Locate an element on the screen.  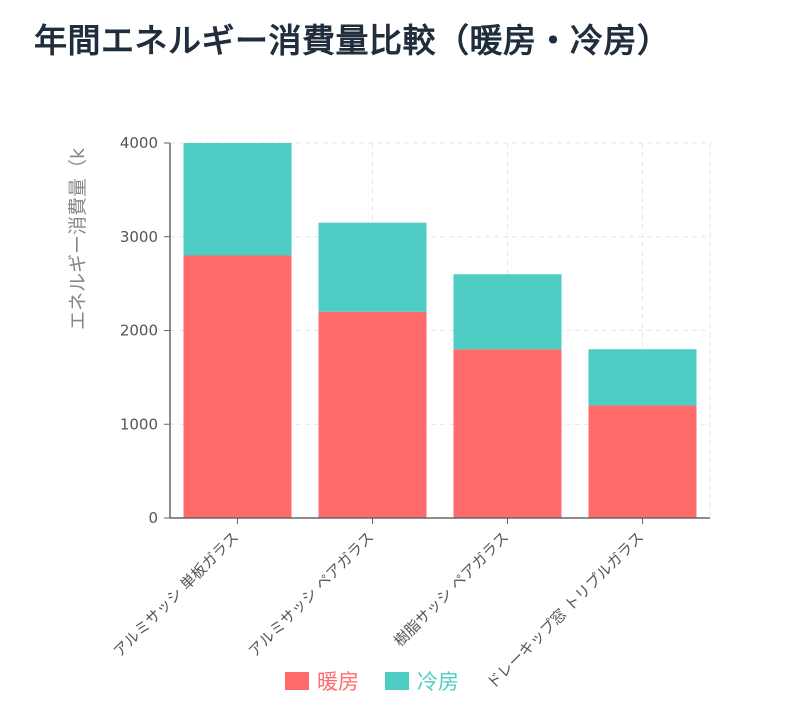
x-tick-label: アルミサッシ ペアガラス is located at coordinates (311, 594).